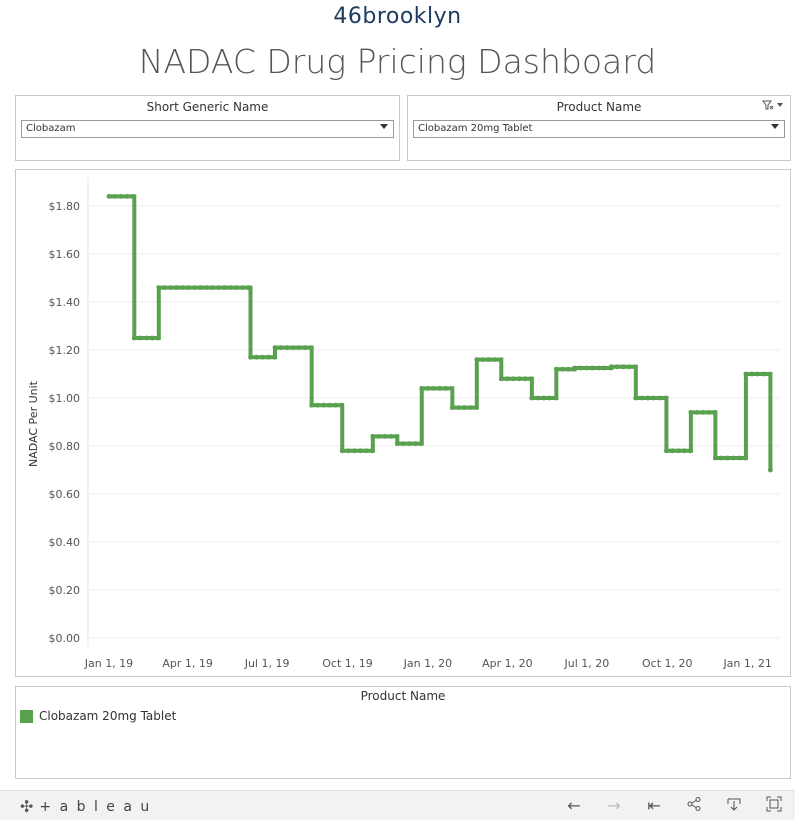 The height and width of the screenshot is (822, 795). I want to click on share-icon, so click(694, 806).